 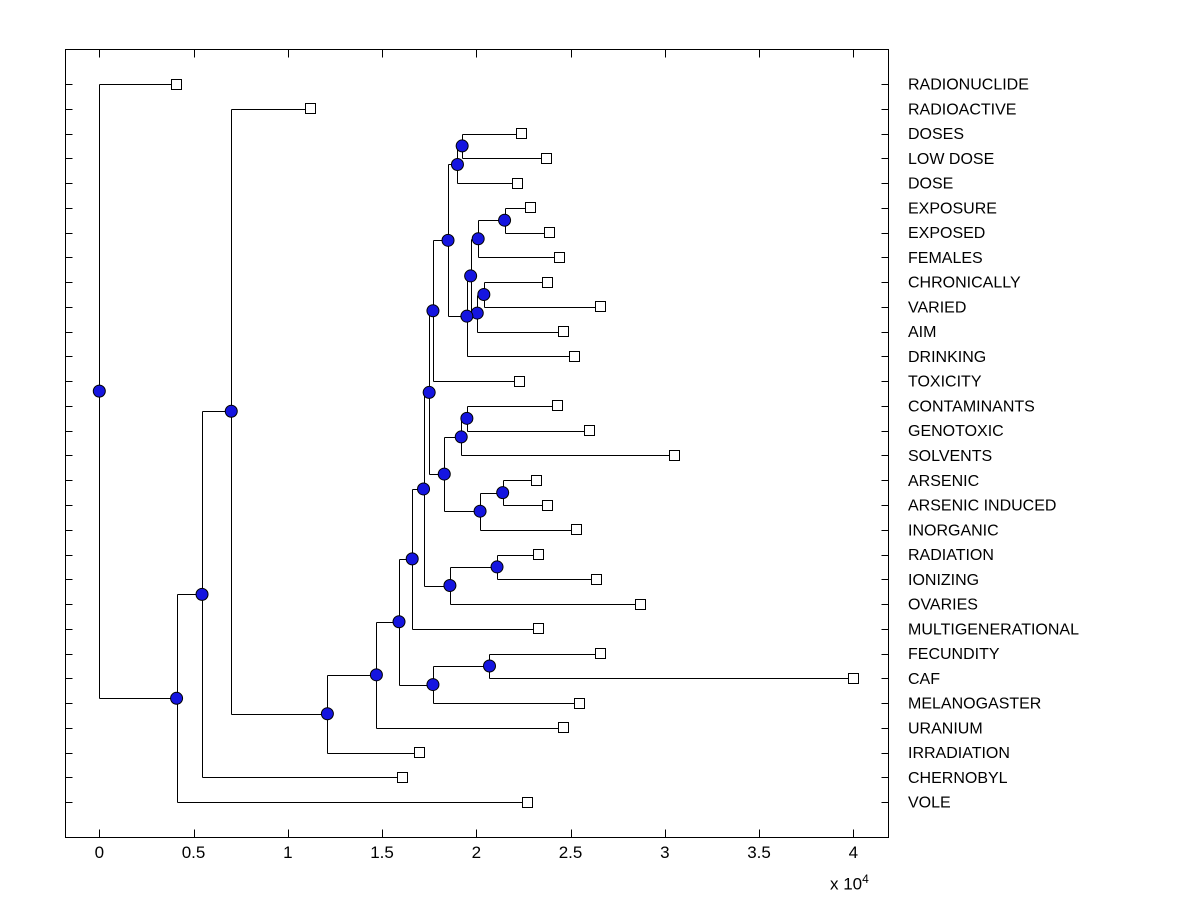 I want to click on leaf-label: INORGANIC, so click(x=953, y=530).